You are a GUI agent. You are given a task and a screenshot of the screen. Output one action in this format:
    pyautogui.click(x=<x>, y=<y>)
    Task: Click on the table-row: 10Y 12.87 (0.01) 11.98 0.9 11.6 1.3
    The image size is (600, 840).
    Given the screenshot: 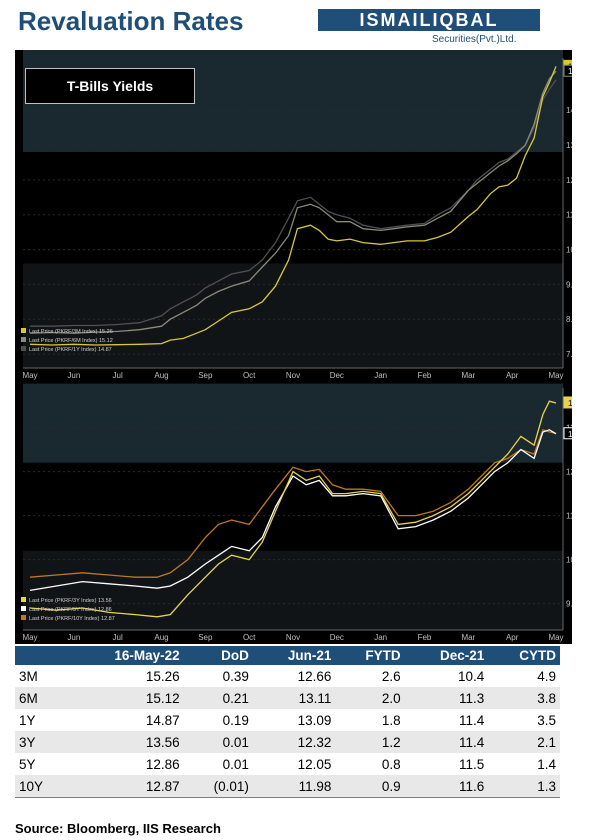 What is the action you would take?
    pyautogui.click(x=287, y=786)
    